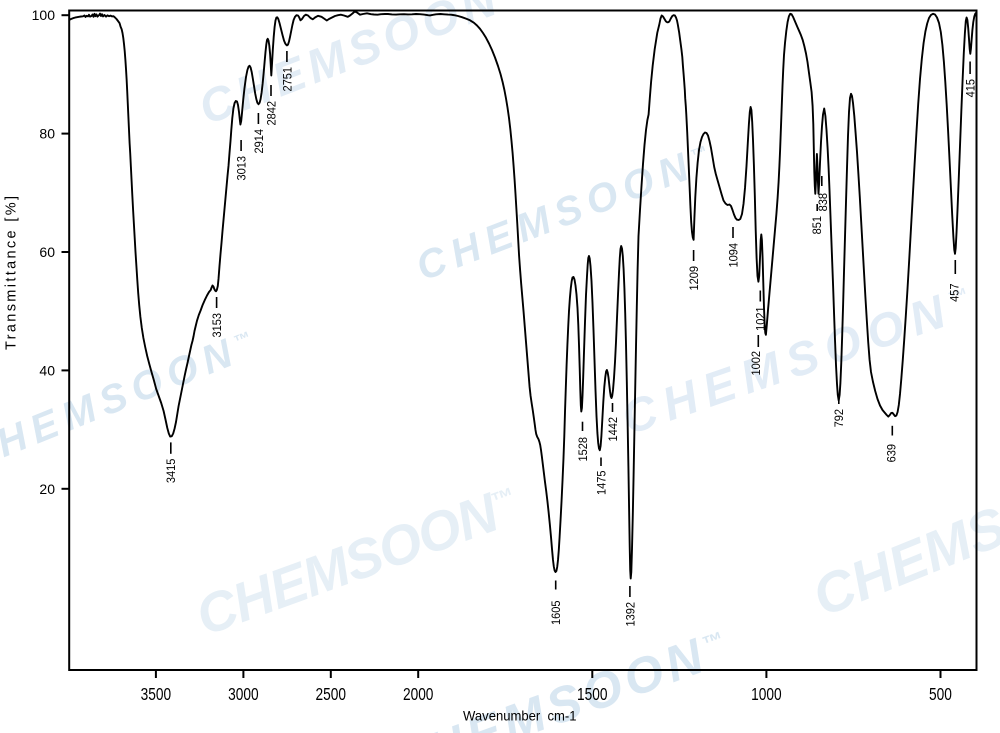  What do you see at coordinates (761, 318) in the screenshot?
I see `svg-text: 1021` at bounding box center [761, 318].